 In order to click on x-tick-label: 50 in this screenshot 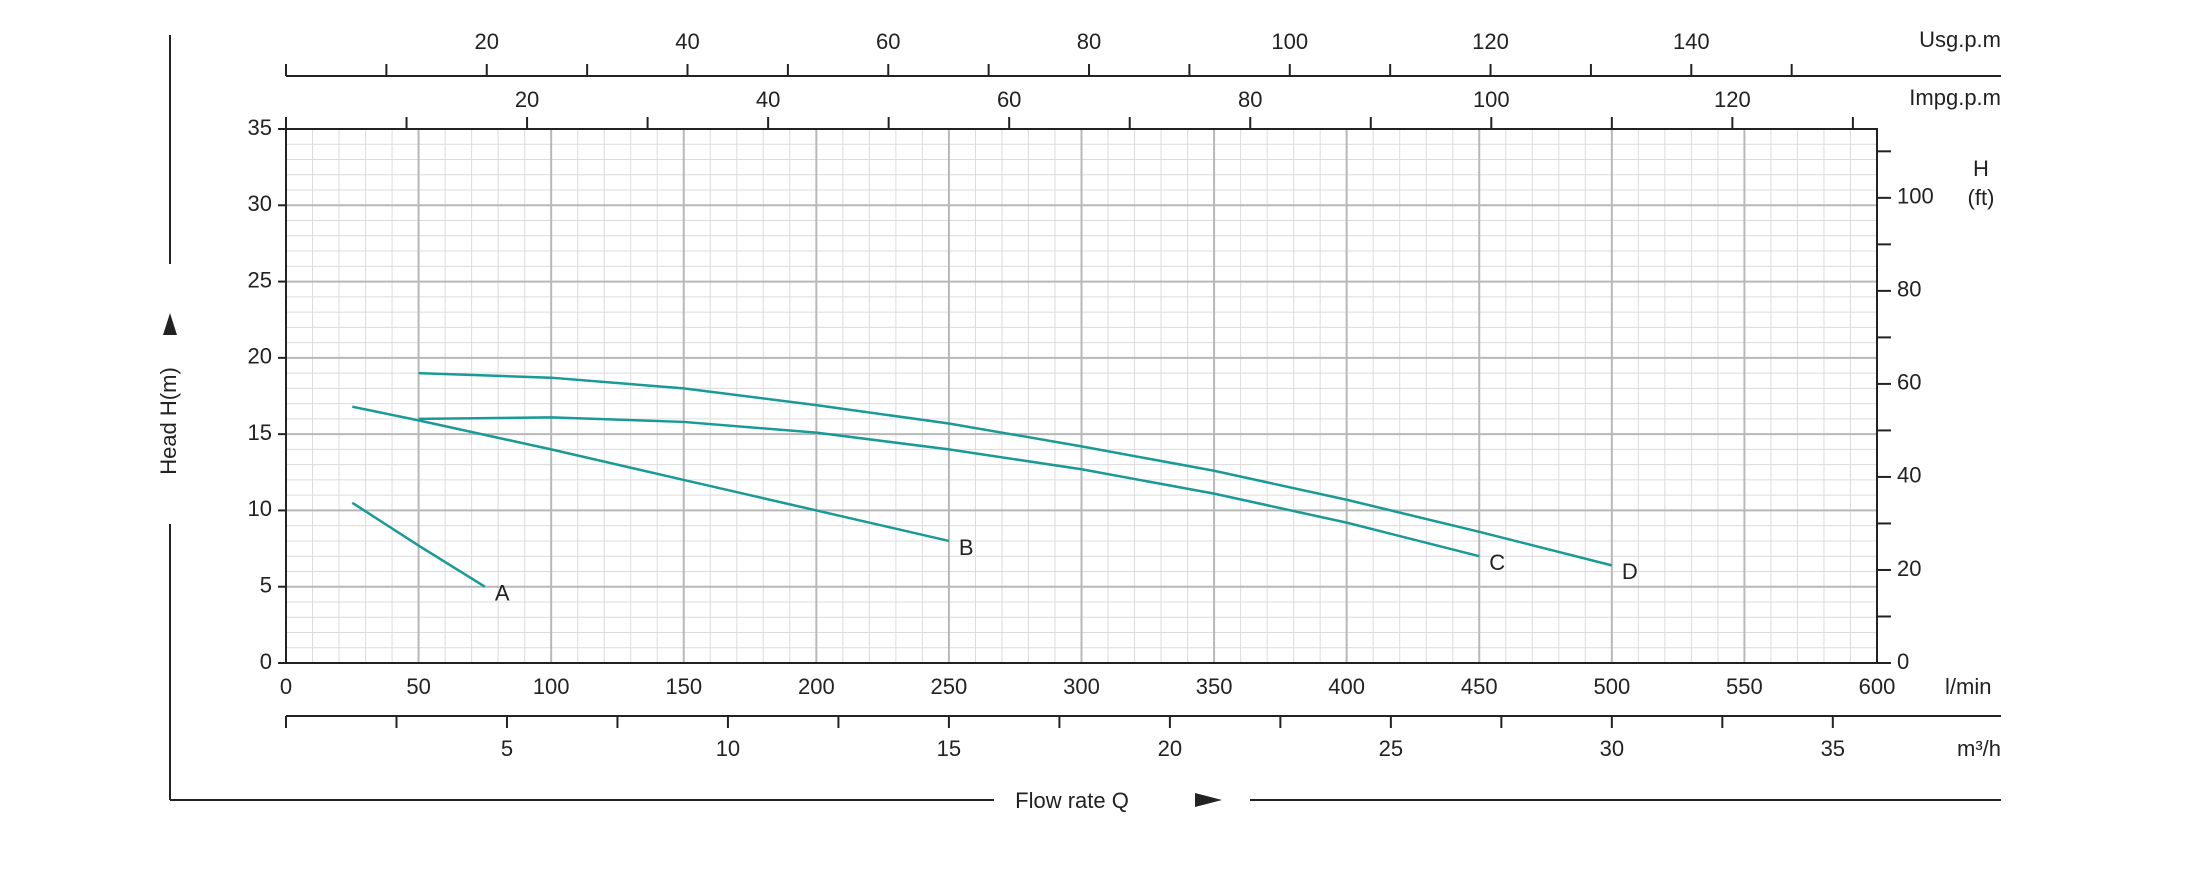, I will do `click(418, 686)`.